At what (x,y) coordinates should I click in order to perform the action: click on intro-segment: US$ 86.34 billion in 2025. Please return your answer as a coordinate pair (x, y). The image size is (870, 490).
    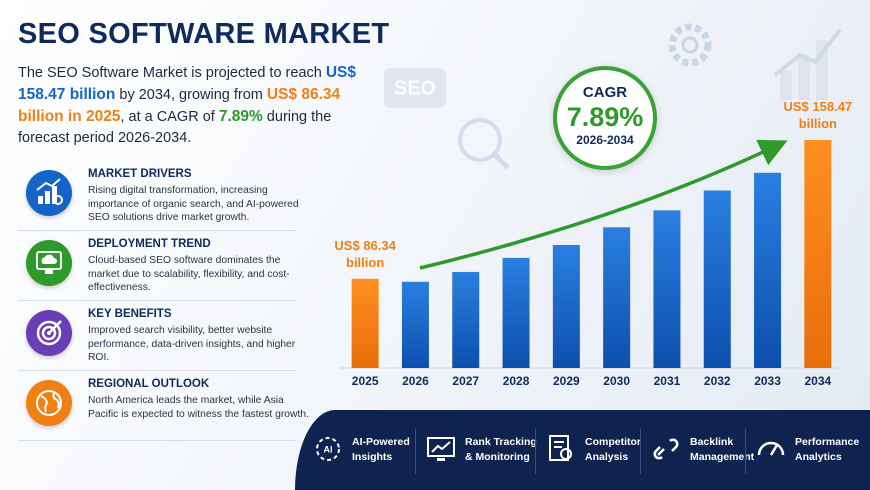
    Looking at the image, I should click on (179, 105).